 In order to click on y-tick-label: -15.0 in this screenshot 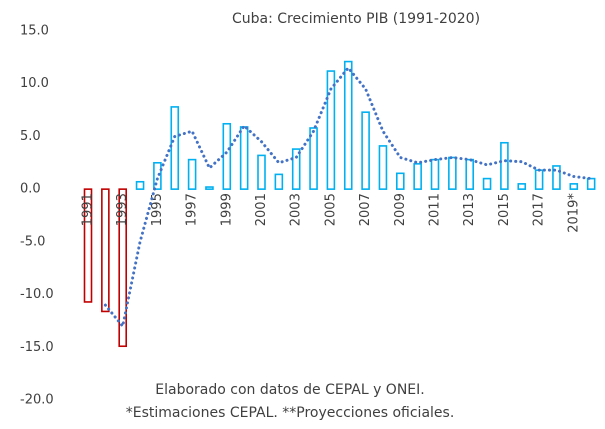, I will do `click(37, 347)`.